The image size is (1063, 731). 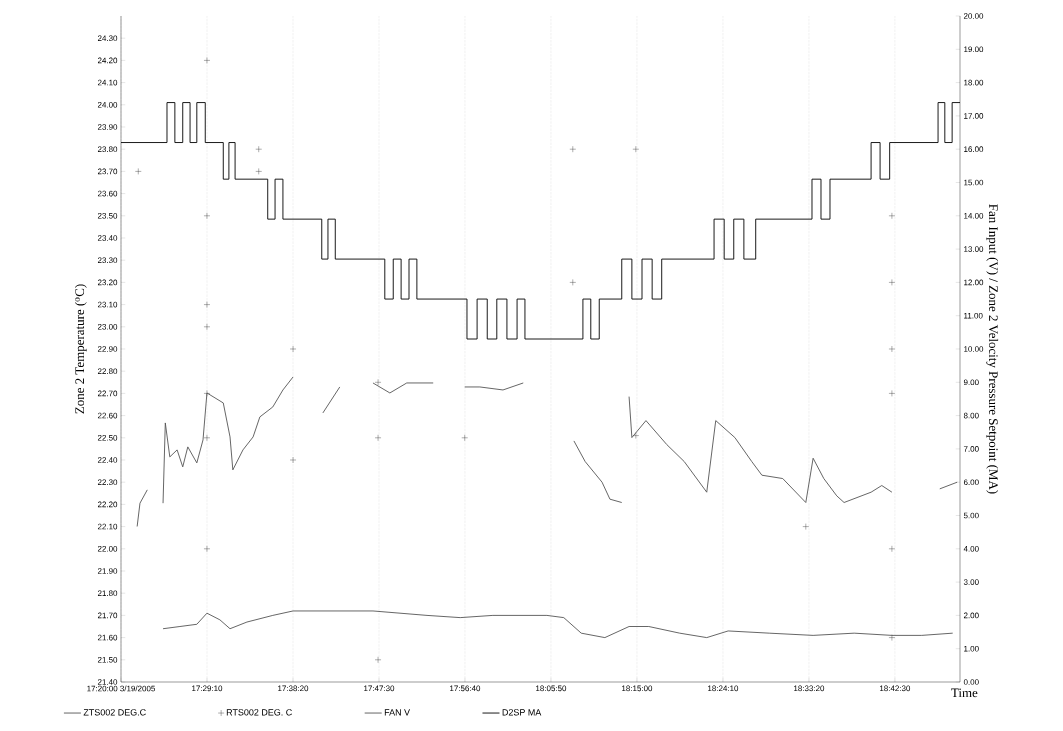 What do you see at coordinates (397, 712) in the screenshot?
I see `legend-label: FAN V` at bounding box center [397, 712].